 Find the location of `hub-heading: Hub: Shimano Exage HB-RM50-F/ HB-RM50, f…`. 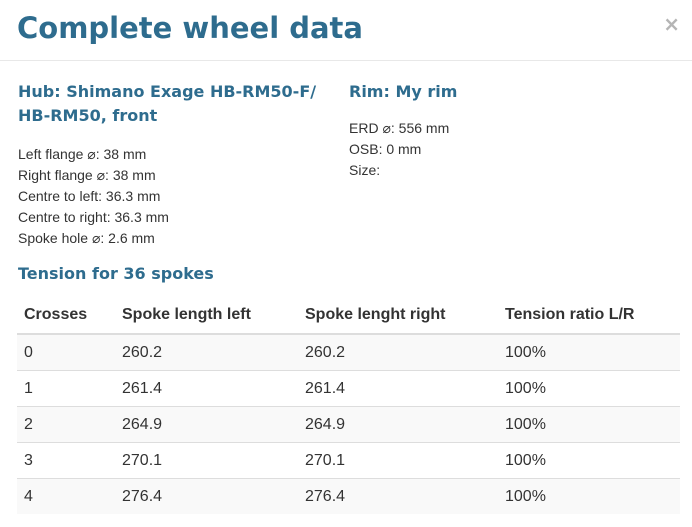

hub-heading: Hub: Shimano Exage HB-RM50-F/ HB-RM50, f… is located at coordinates (167, 103).